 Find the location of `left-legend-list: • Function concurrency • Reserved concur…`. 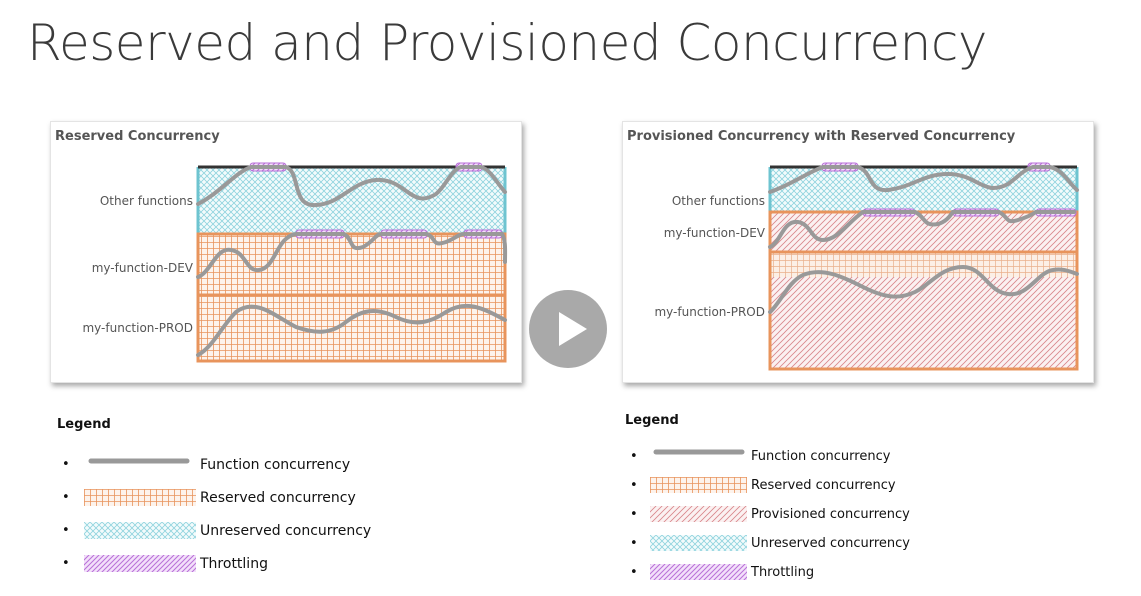

left-legend-list: • Function concurrency • Reserved concur… is located at coordinates (227, 514).